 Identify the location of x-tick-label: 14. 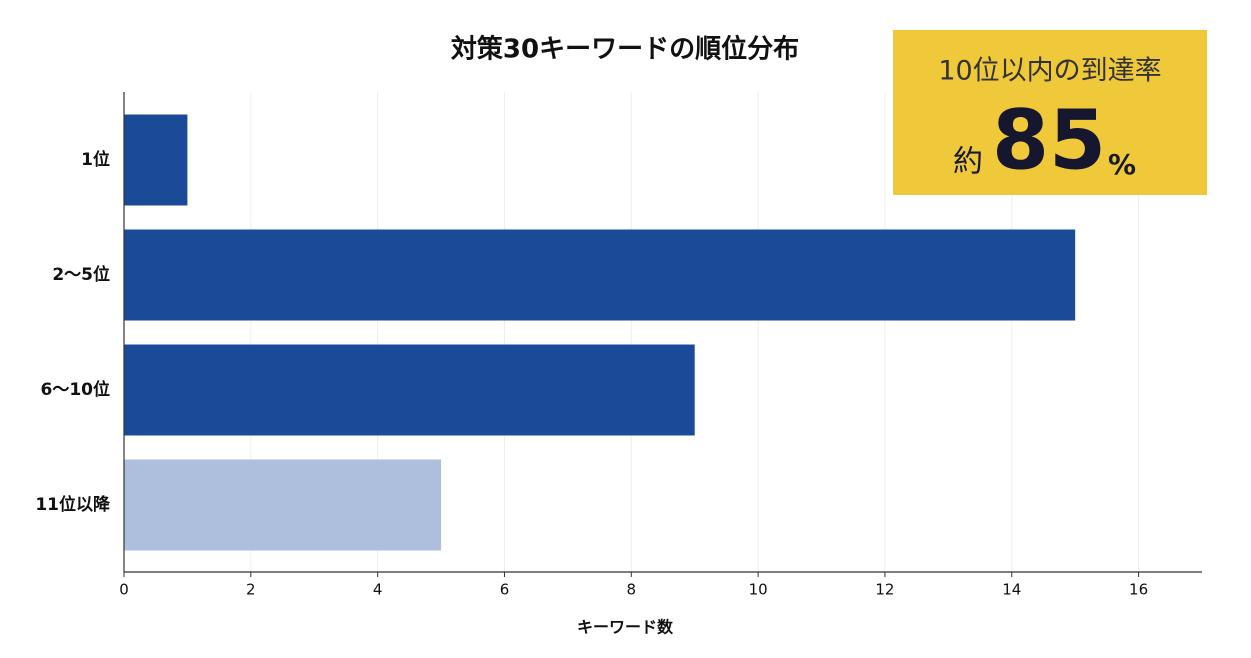
(1011, 590).